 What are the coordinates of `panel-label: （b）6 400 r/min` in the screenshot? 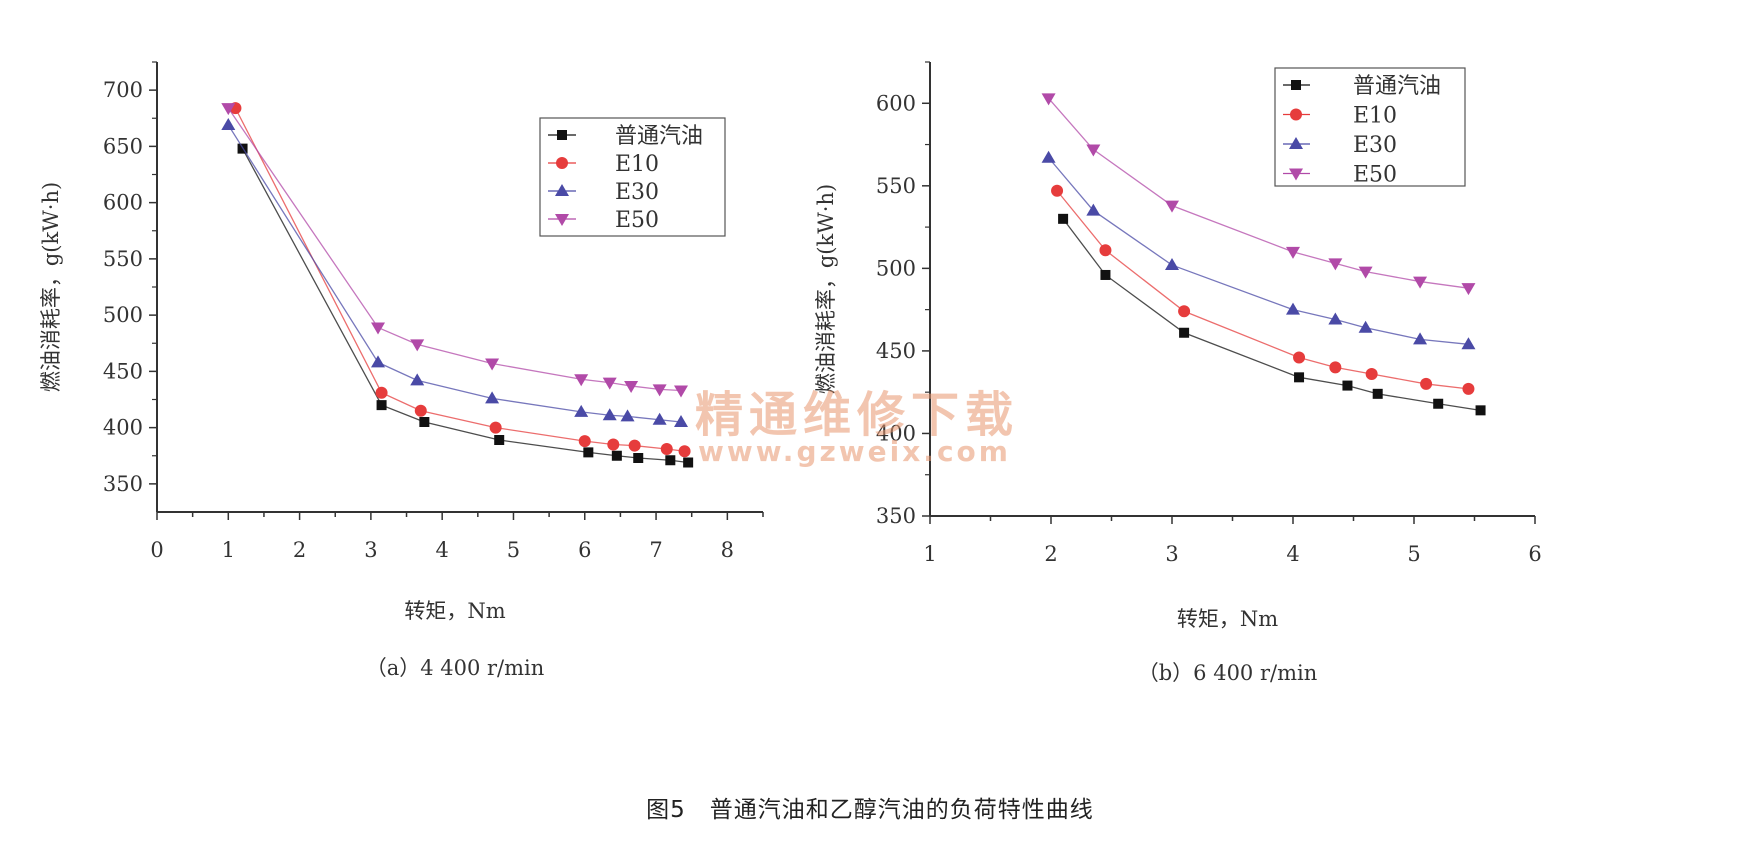 It's located at (1228, 673).